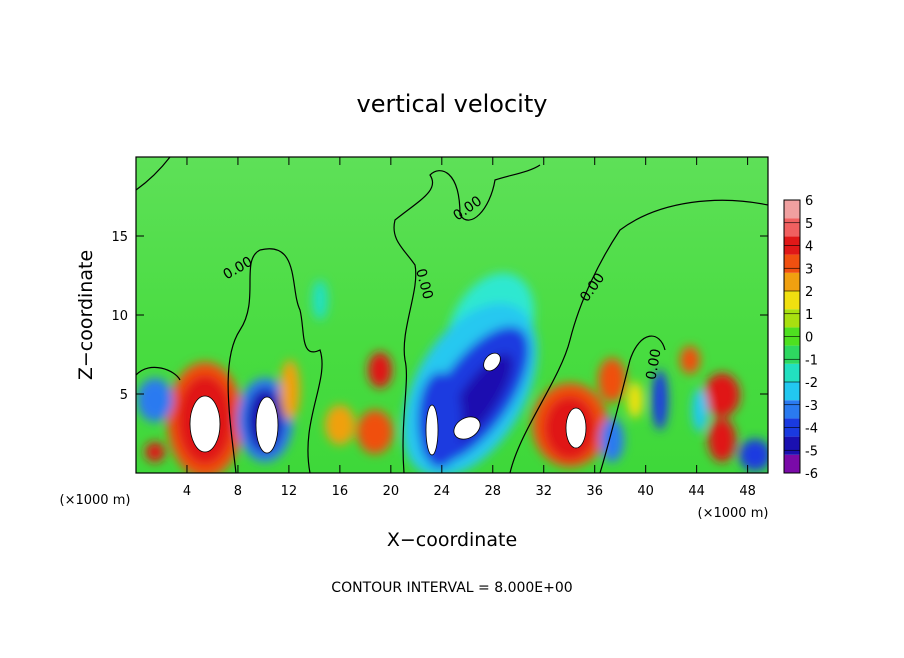  Describe the element at coordinates (340, 491) in the screenshot. I see `x-tick-label: 16` at that location.